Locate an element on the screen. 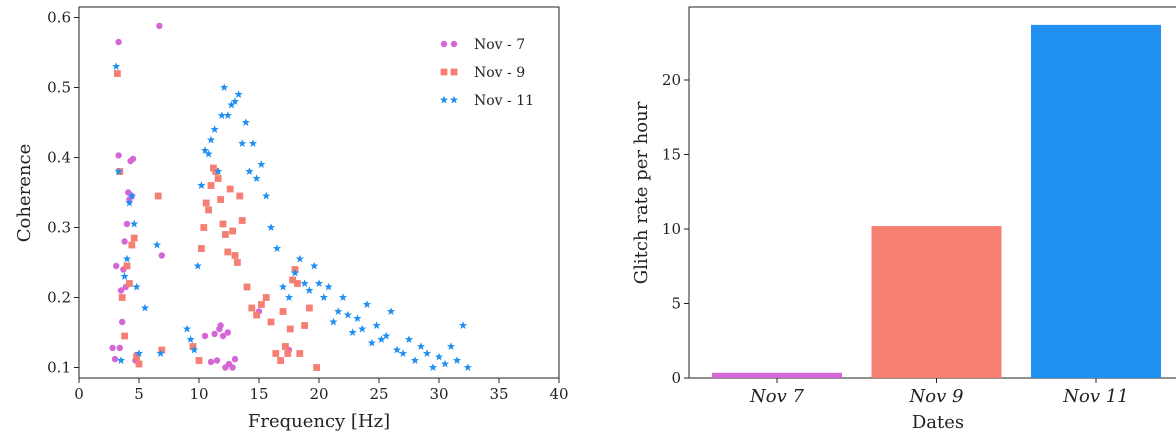  x-tick-label: 40 is located at coordinates (558, 394).